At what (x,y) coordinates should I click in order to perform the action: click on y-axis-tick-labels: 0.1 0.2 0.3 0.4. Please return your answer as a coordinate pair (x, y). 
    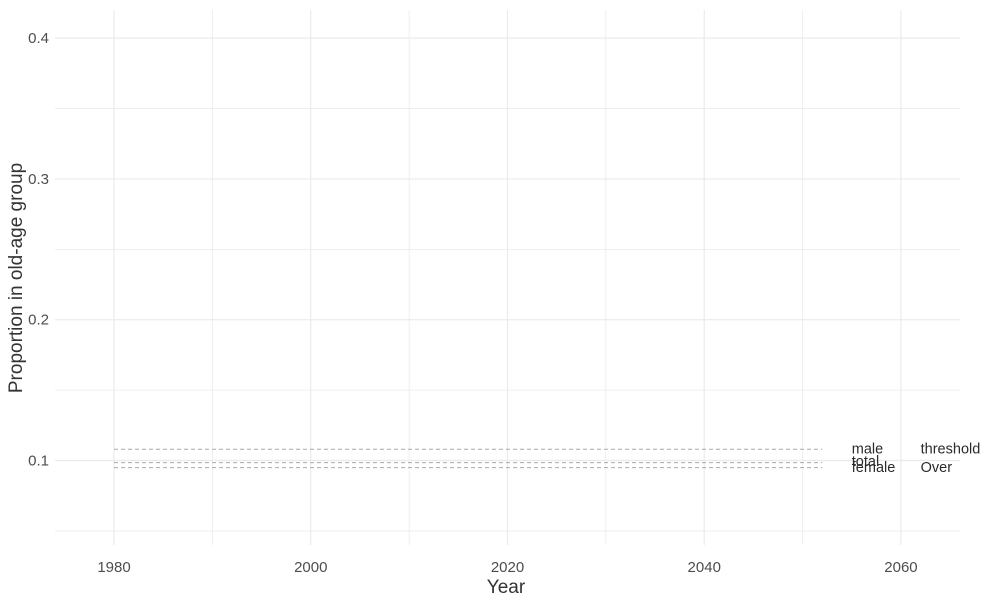
    Looking at the image, I should click on (38, 249).